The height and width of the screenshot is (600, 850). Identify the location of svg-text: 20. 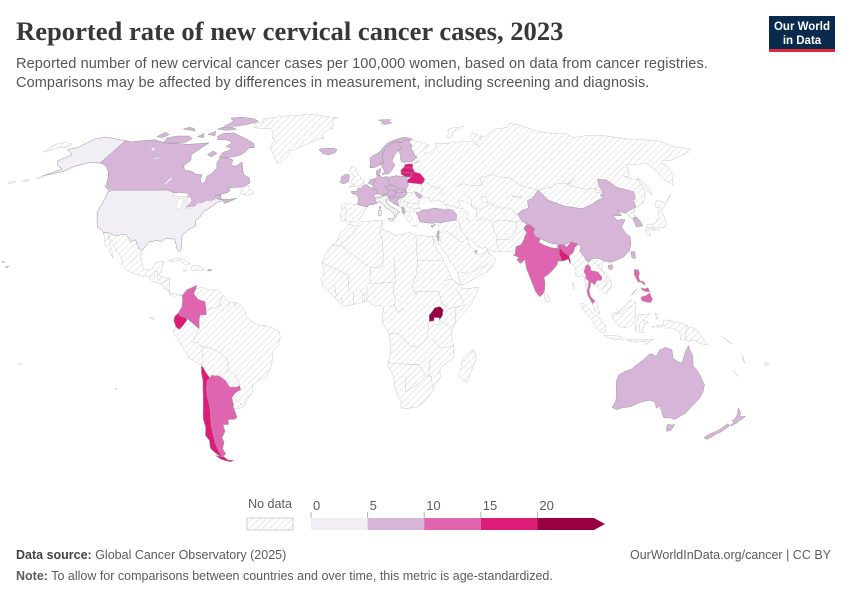
(546, 505).